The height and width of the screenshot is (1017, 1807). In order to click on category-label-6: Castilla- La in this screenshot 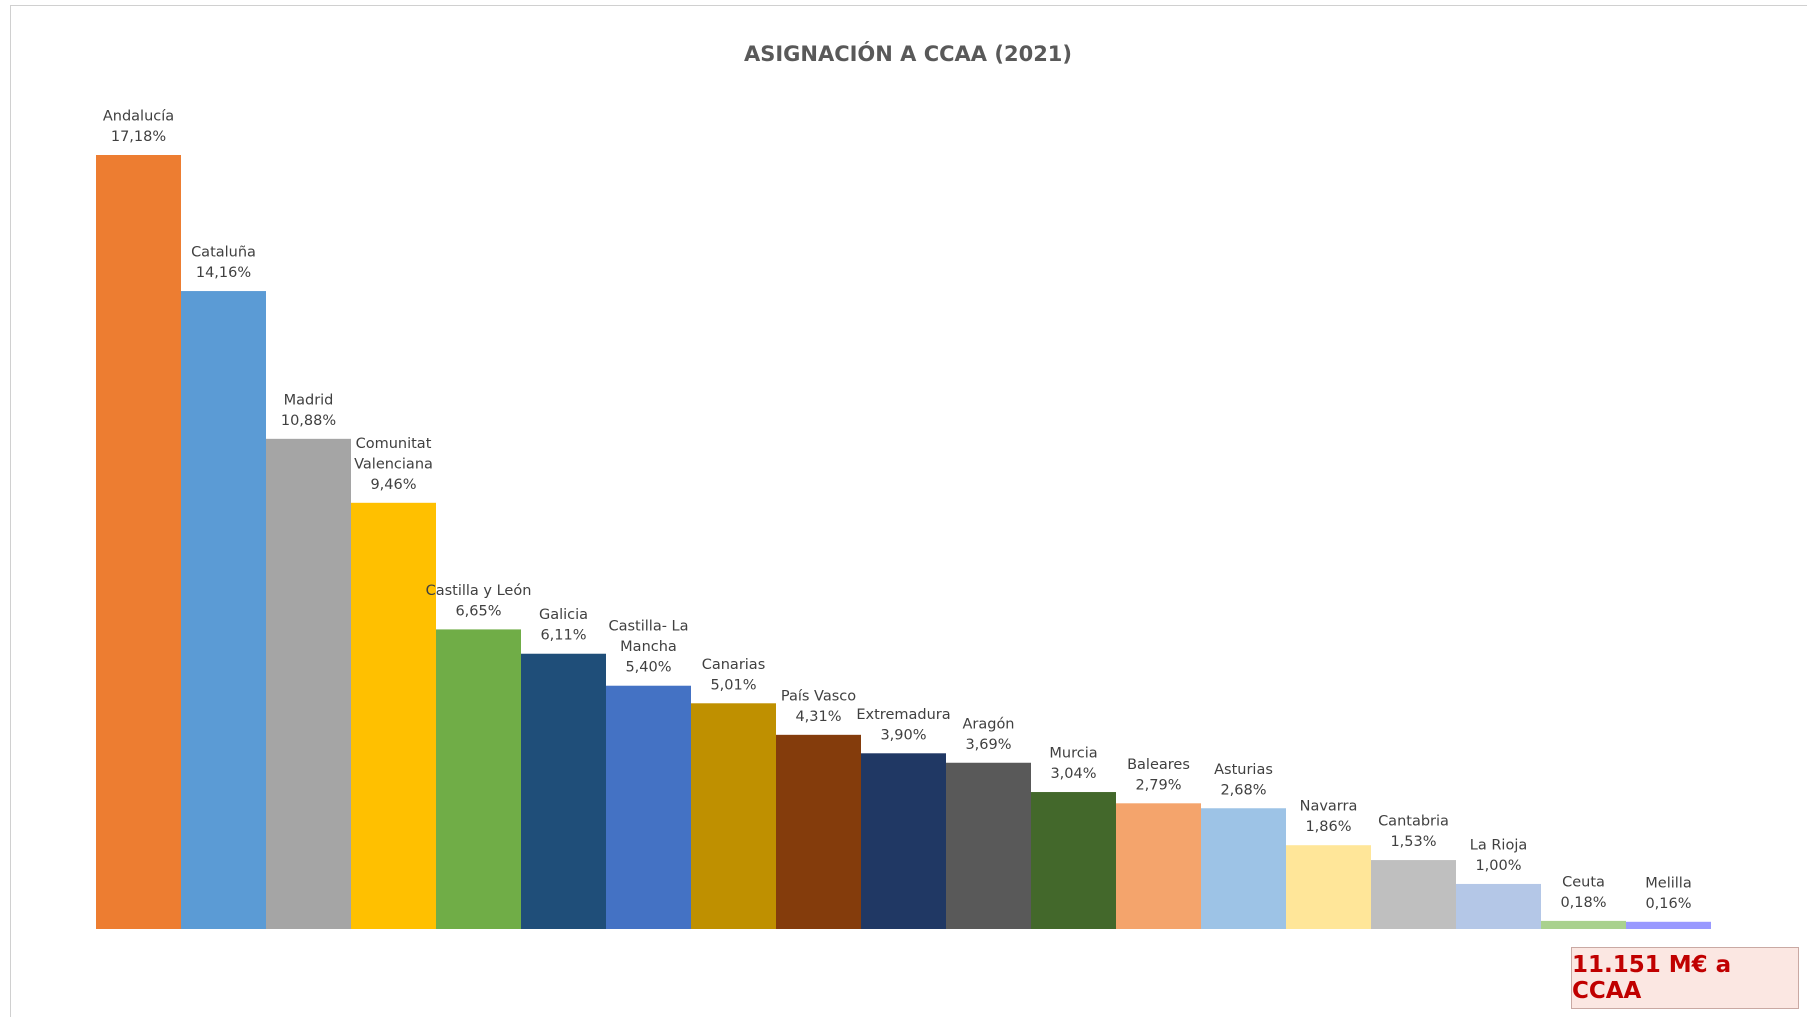, I will do `click(648, 627)`.